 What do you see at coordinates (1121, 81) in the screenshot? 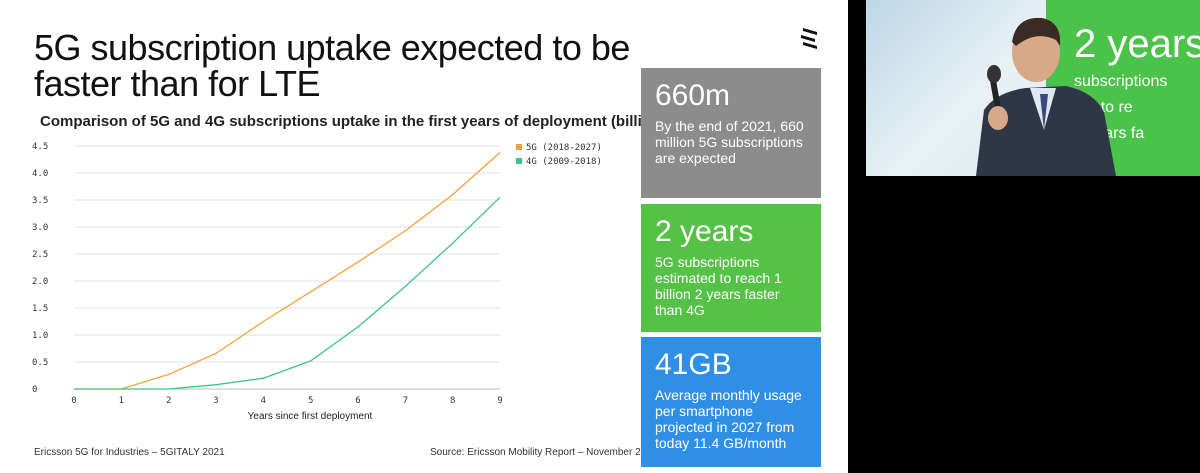
I see `screen-text-1: subscriptions` at bounding box center [1121, 81].